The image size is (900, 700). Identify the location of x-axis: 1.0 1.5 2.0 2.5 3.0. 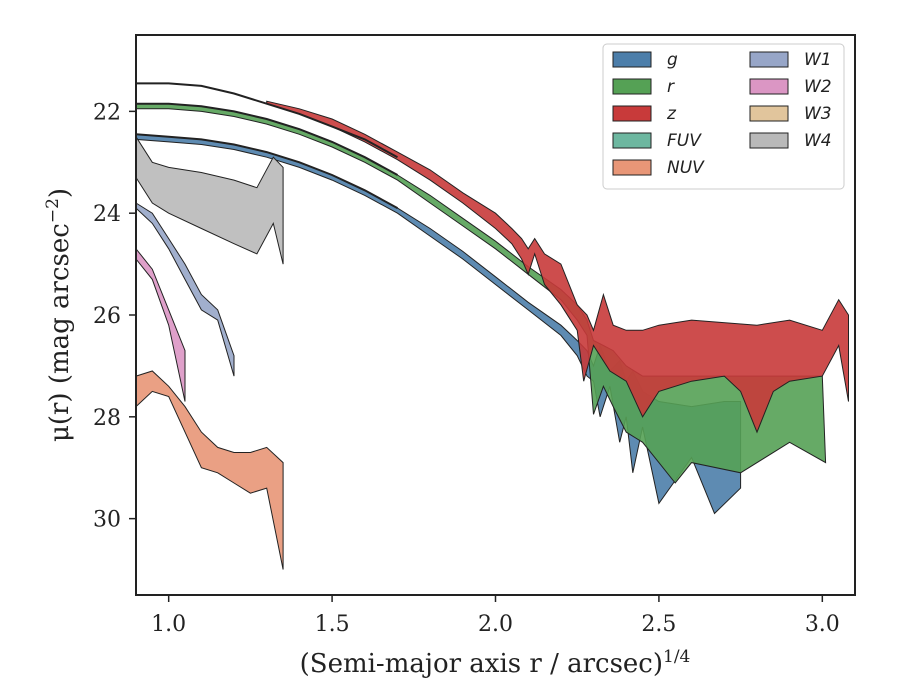
(495, 616).